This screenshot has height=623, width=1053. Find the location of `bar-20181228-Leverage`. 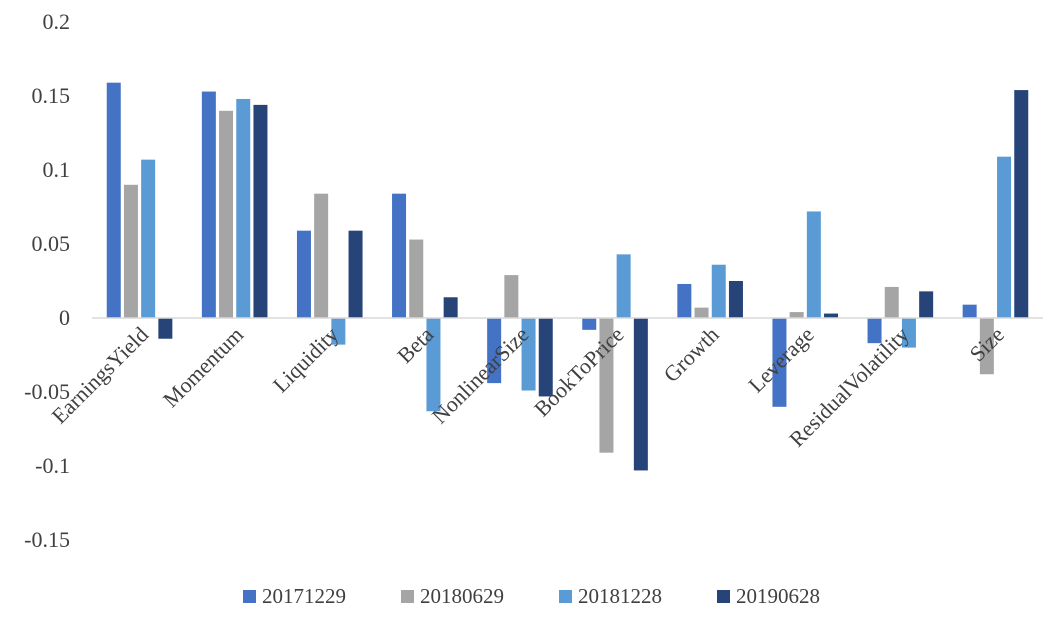

bar-20181228-Leverage is located at coordinates (813, 264).